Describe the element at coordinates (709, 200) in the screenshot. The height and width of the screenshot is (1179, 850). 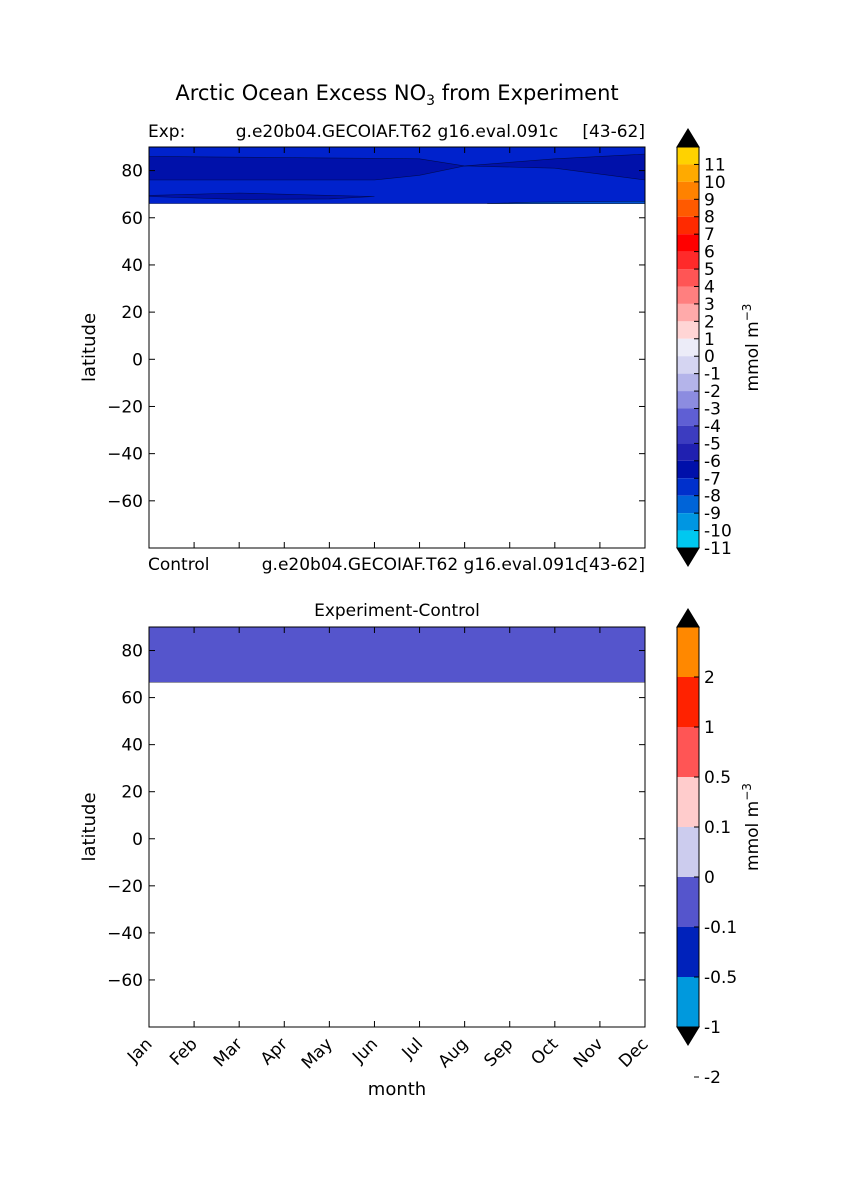
I see `colorbar-tick-label: 9` at that location.